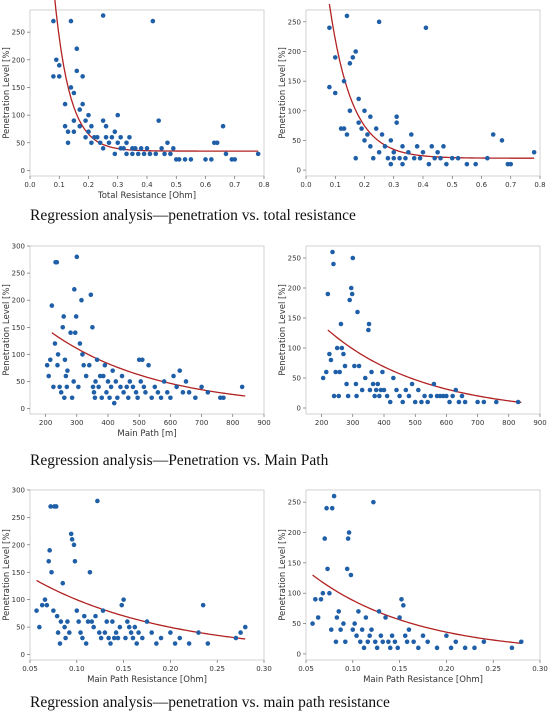  I want to click on y-tick-label: 250, so click(18, 274).